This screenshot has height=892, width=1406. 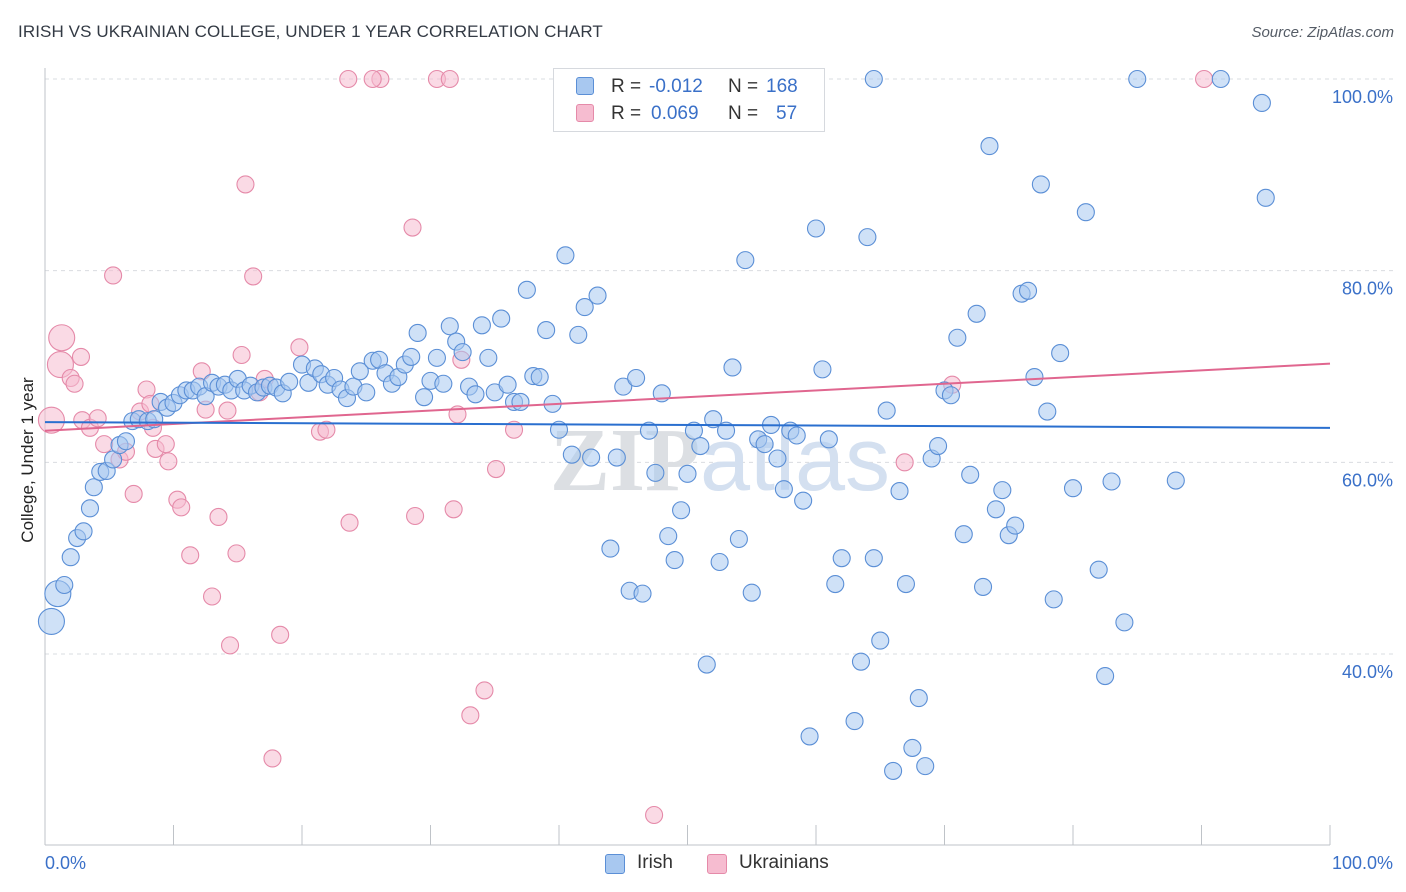 I want to click on ukrainians-swatch, so click(x=585, y=113).